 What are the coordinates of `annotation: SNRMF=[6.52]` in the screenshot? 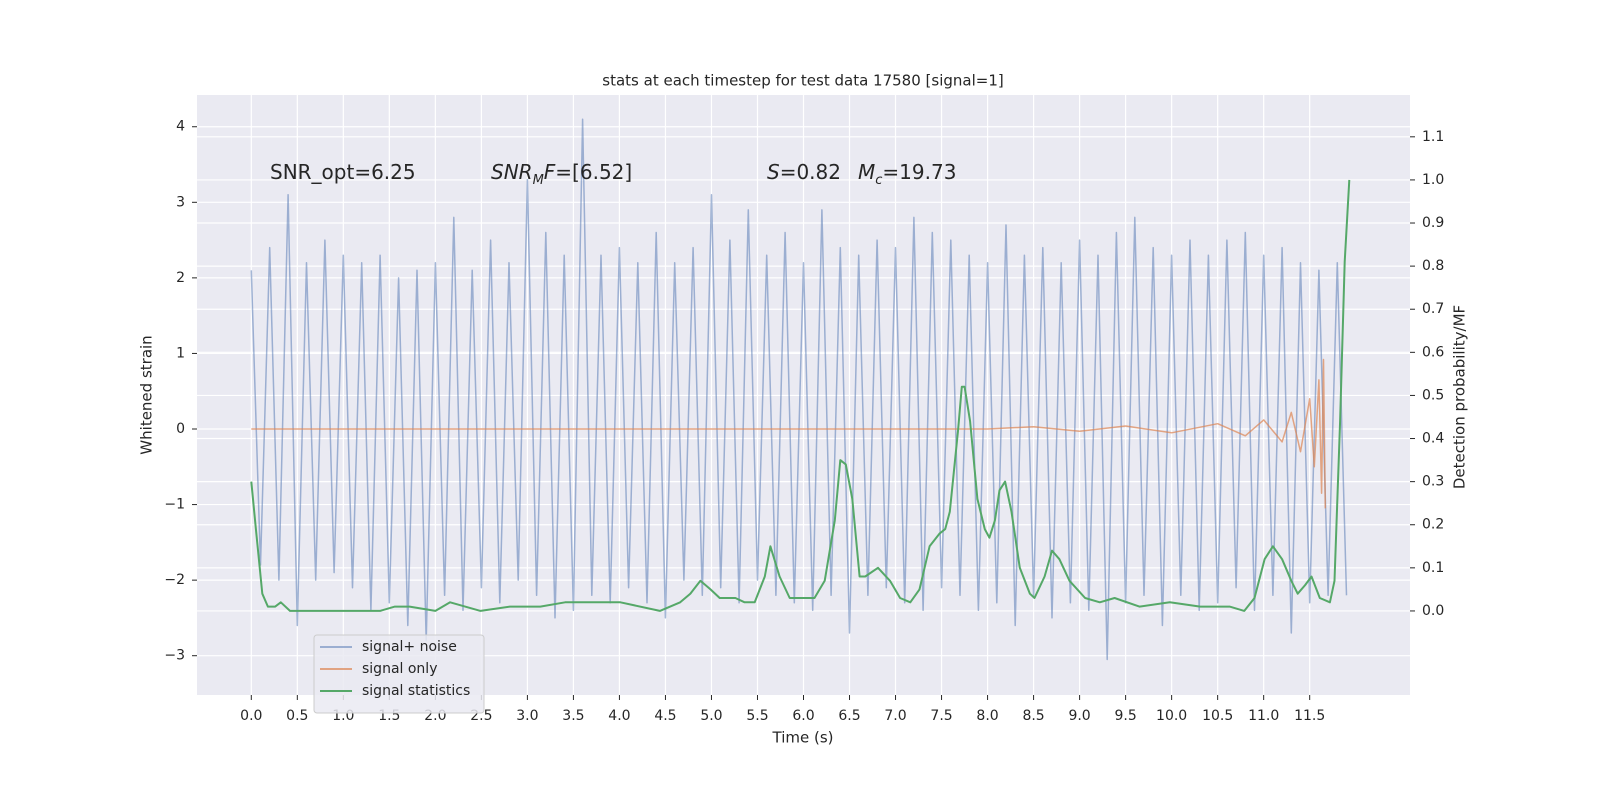 It's located at (561, 174).